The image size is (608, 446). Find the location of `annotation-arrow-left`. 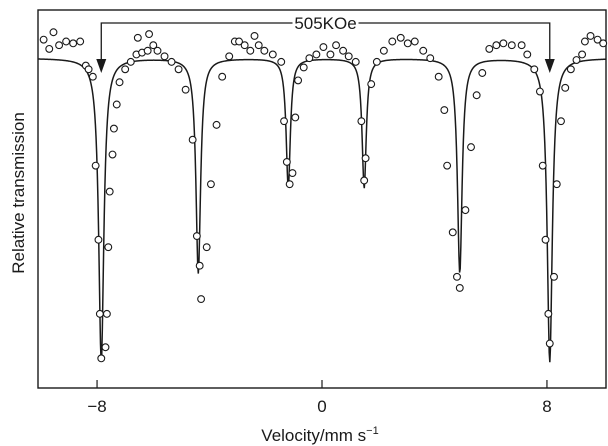

annotation-arrow-left is located at coordinates (101, 66).